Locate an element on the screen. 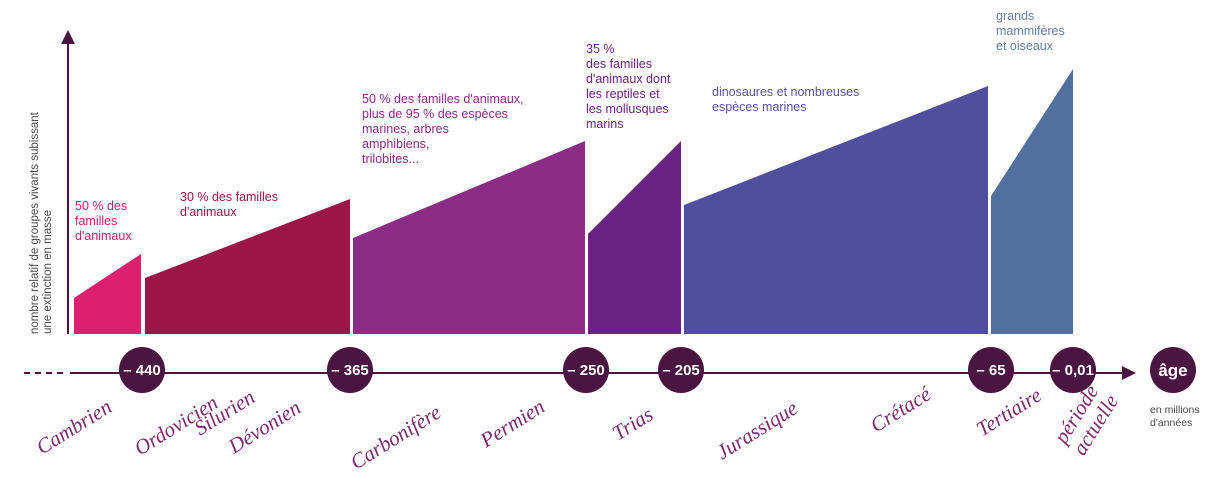 This screenshot has width=1223, height=494. timeline-markers: – 440 – 365 – 250 – 205 – 65 – 0,01 âge is located at coordinates (657, 370).